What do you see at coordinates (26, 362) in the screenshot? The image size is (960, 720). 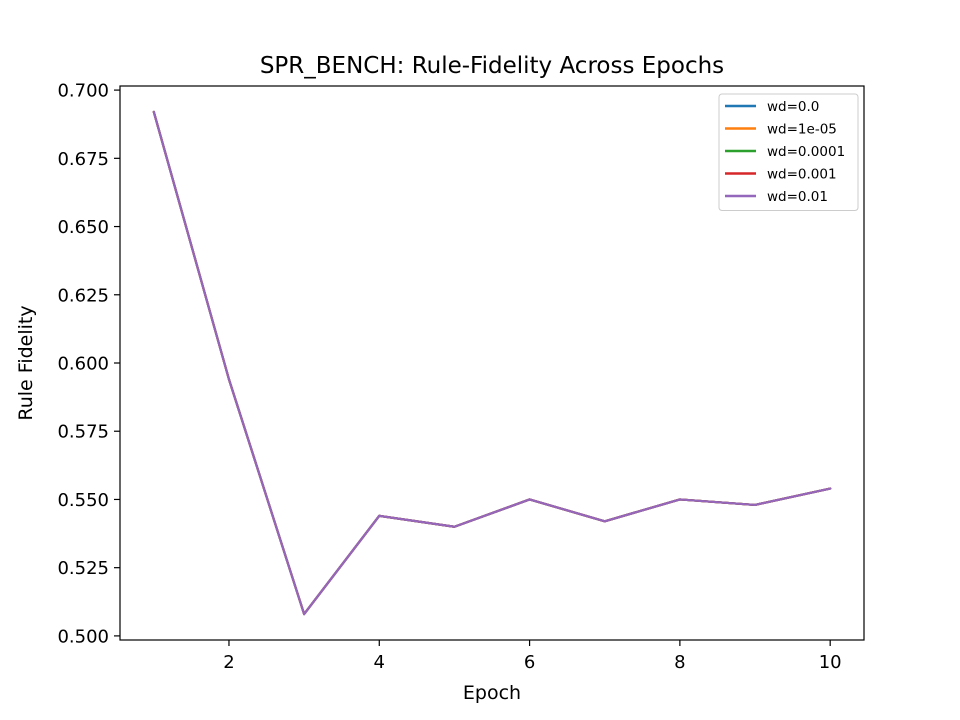 I see `y-axis-title: Rule Fidelity` at bounding box center [26, 362].